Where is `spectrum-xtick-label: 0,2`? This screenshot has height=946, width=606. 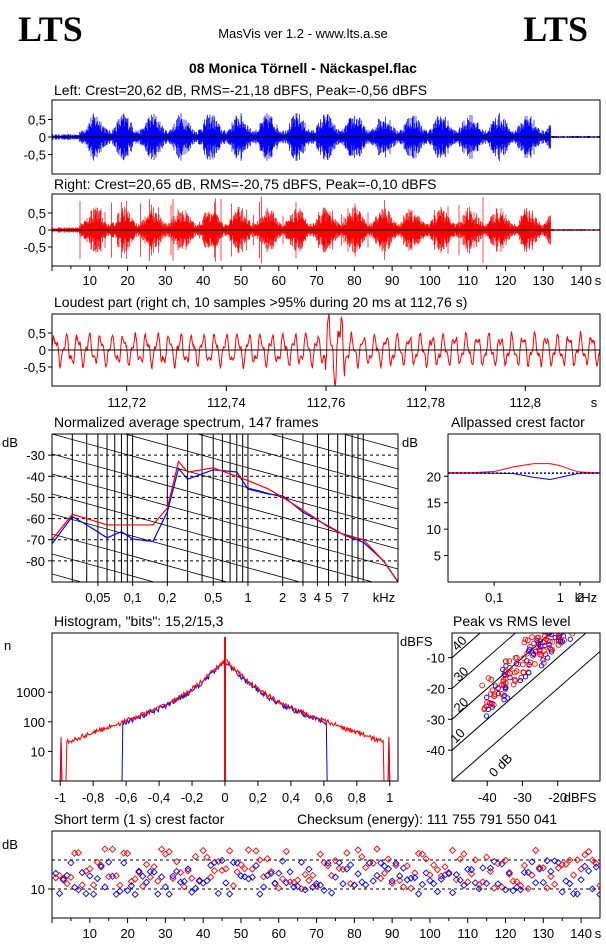 spectrum-xtick-label: 0,2 is located at coordinates (167, 597).